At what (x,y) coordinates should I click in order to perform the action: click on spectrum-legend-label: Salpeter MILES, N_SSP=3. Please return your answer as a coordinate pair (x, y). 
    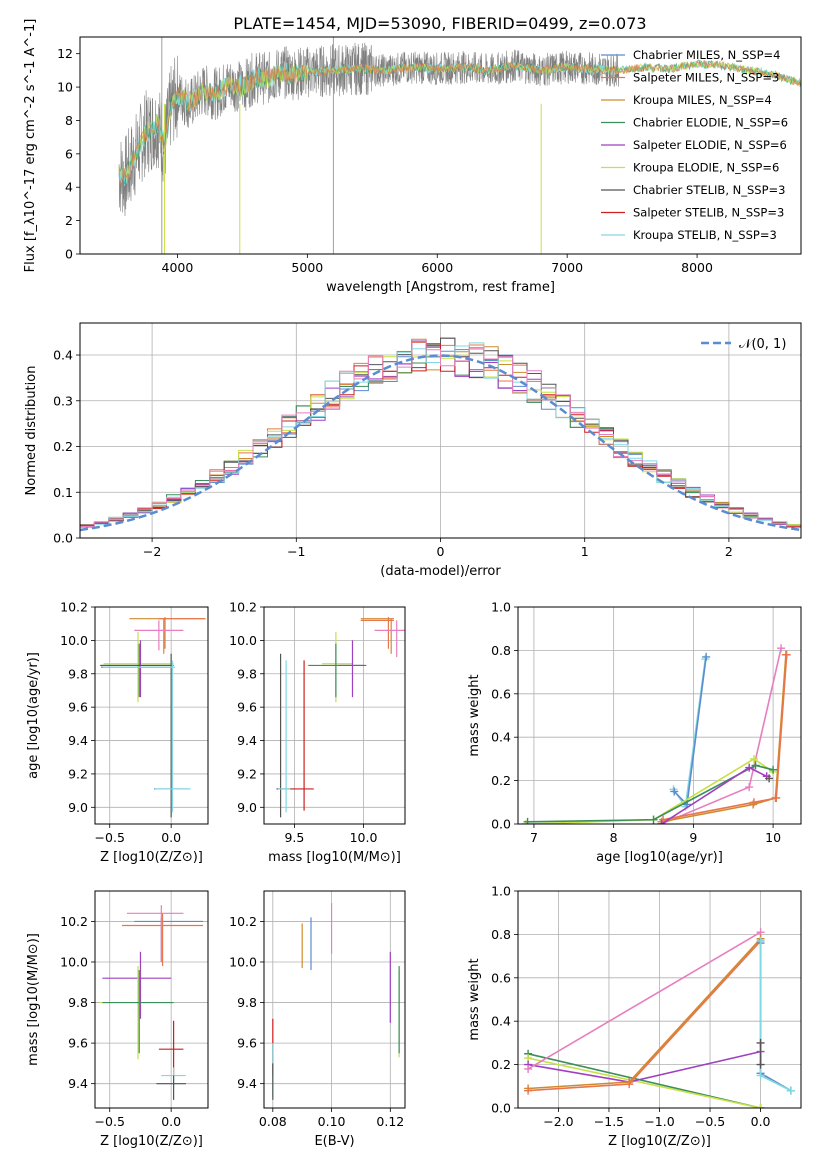
    Looking at the image, I should click on (706, 78).